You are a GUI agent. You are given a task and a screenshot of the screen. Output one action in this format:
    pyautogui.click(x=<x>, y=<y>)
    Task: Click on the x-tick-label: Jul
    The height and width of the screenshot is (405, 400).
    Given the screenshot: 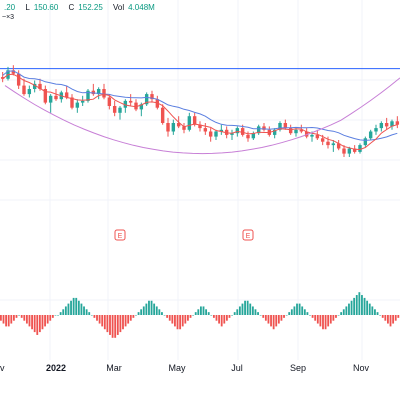 What is the action you would take?
    pyautogui.click(x=237, y=368)
    